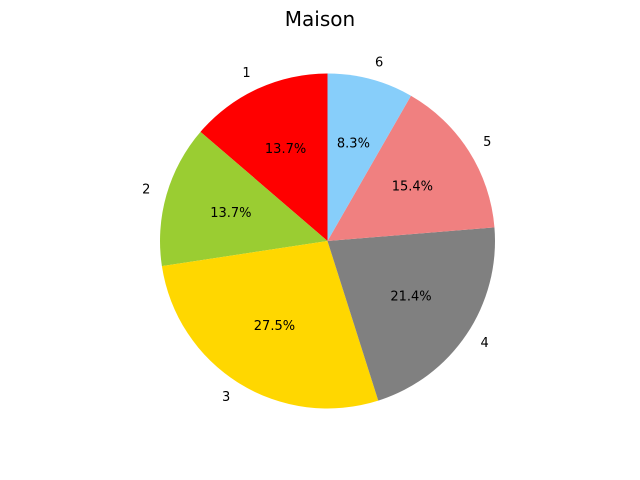  What do you see at coordinates (379, 62) in the screenshot?
I see `slice-label-6: 6` at bounding box center [379, 62].